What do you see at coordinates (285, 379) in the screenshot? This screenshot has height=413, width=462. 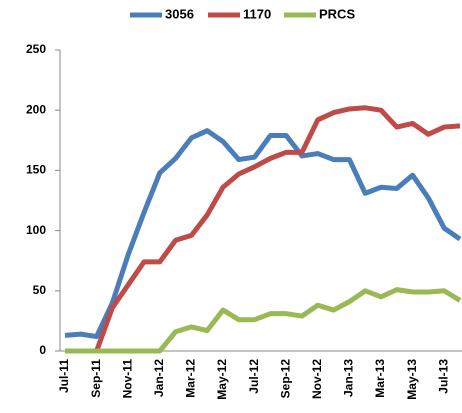 I see `x-tick-label: Sep-12` at bounding box center [285, 379].